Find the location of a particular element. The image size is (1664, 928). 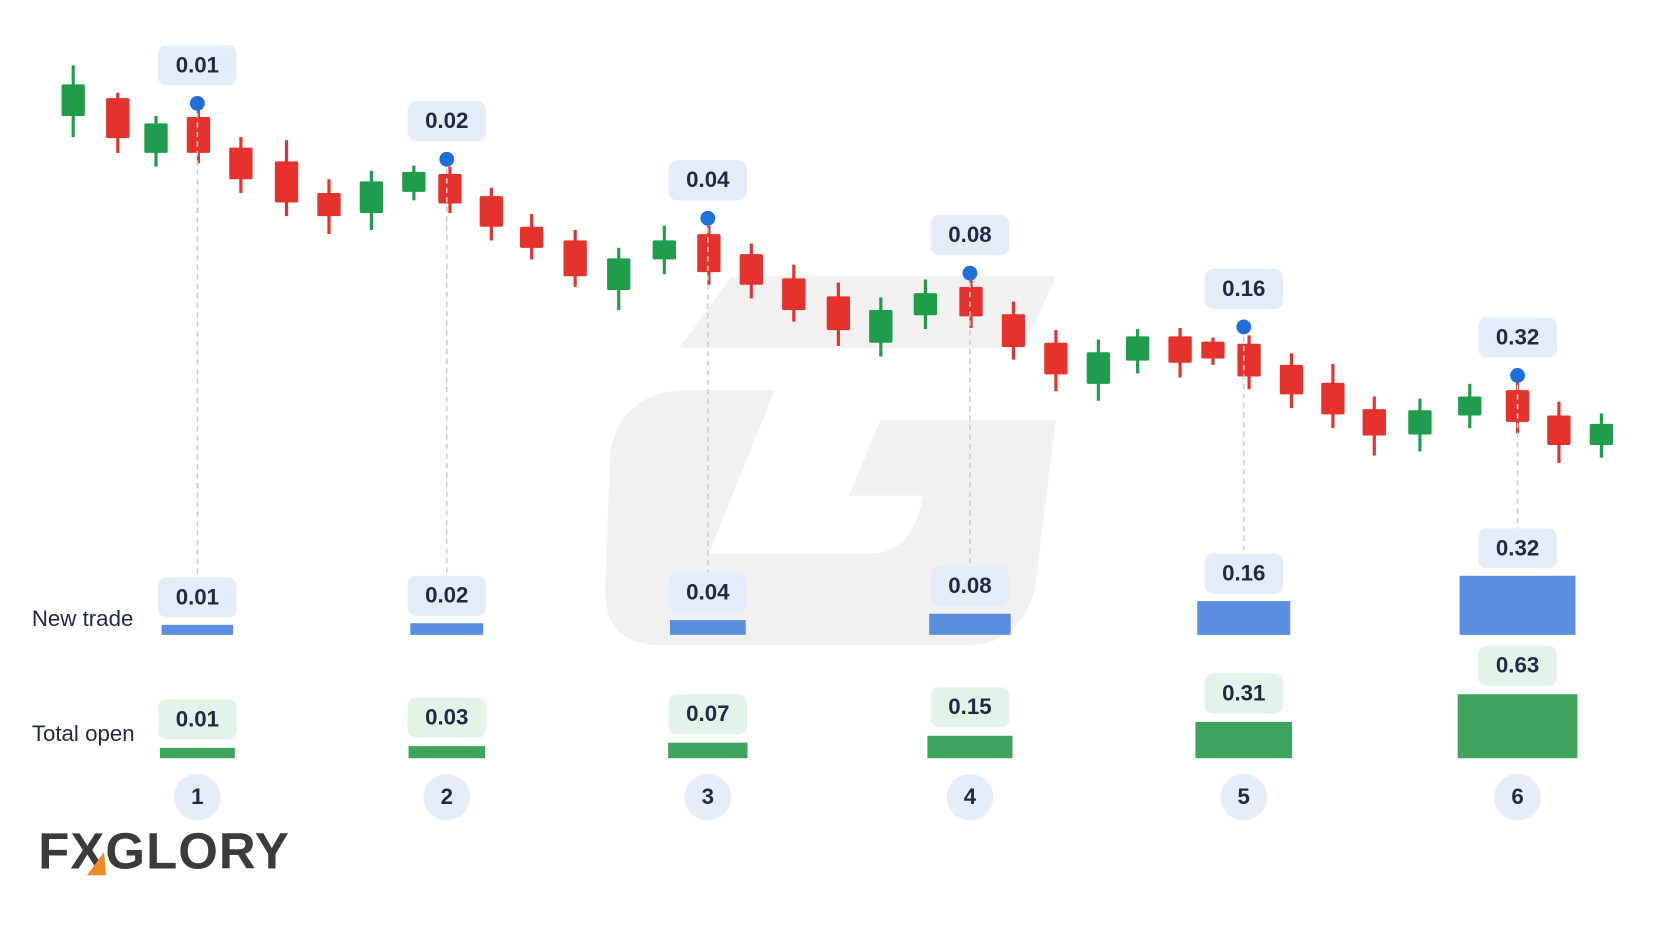

new-trade-label: 0.01 is located at coordinates (197, 596).